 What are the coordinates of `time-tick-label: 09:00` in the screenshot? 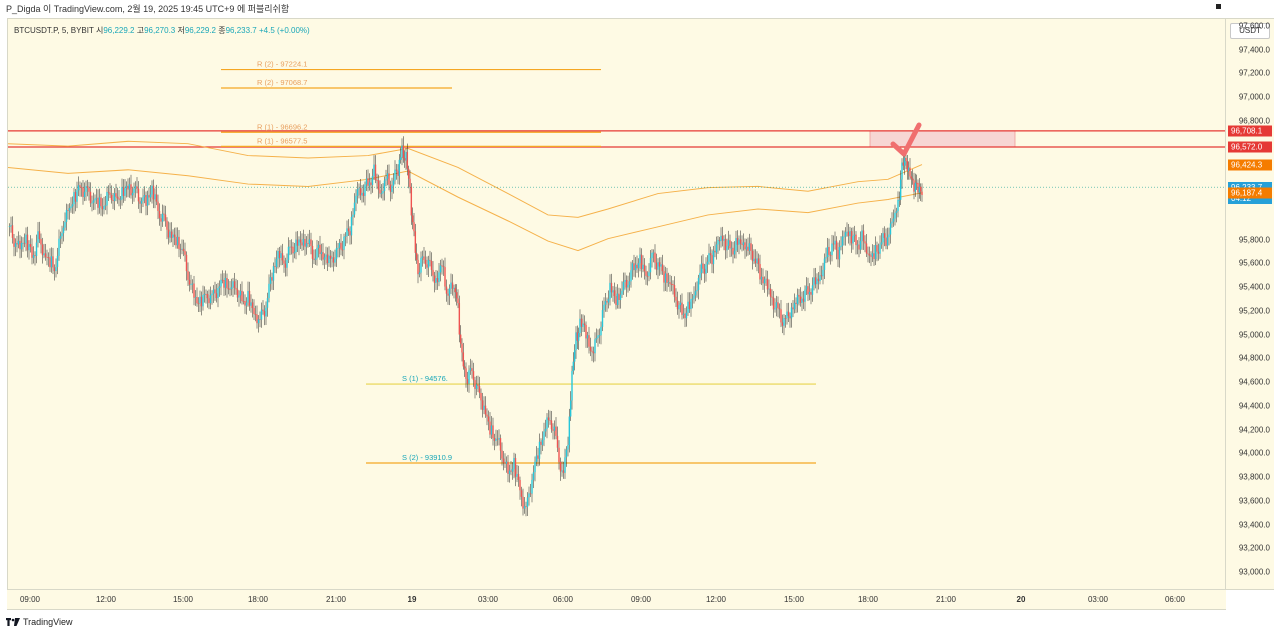 It's located at (641, 599).